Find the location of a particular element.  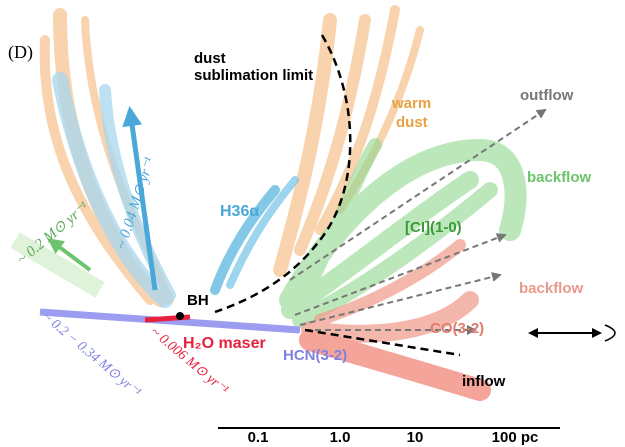

blue-arrow is located at coordinates (140, 198).